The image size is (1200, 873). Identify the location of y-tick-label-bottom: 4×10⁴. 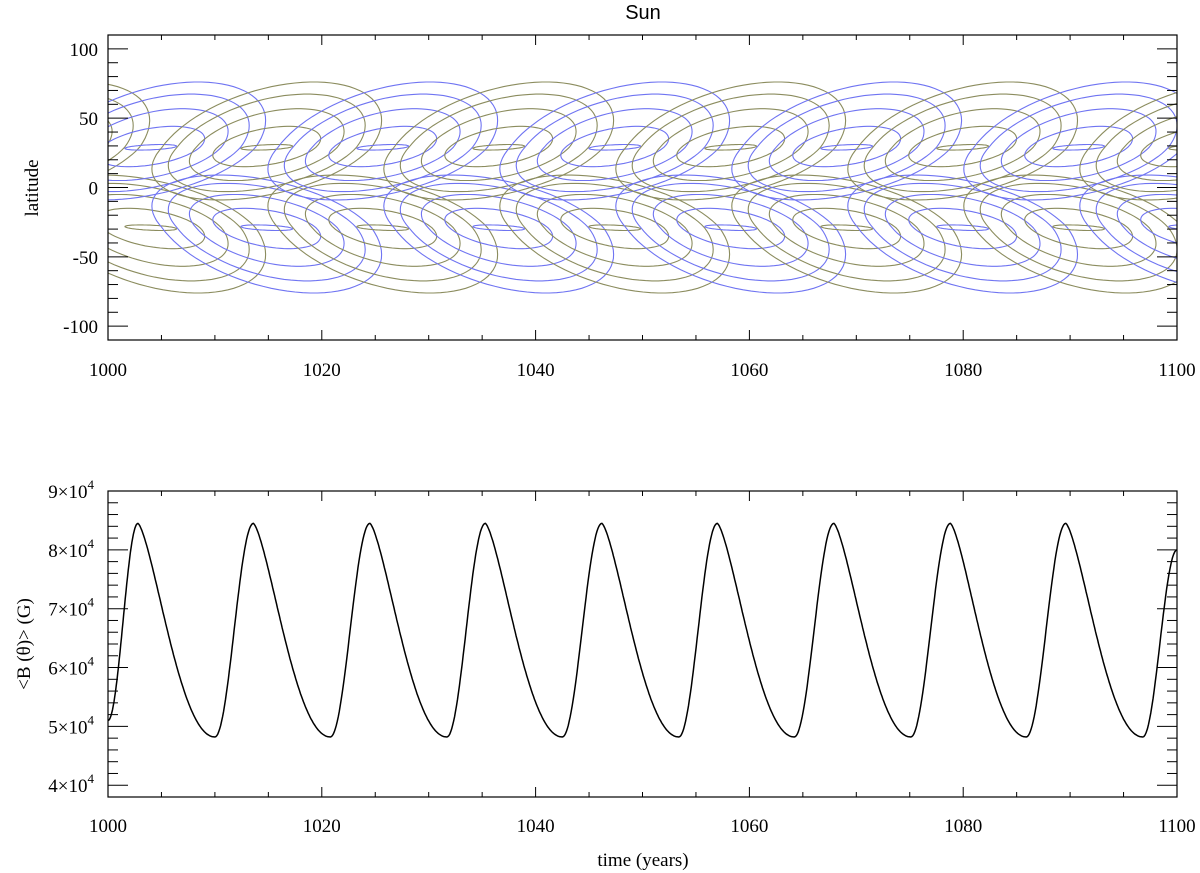
(71, 784).